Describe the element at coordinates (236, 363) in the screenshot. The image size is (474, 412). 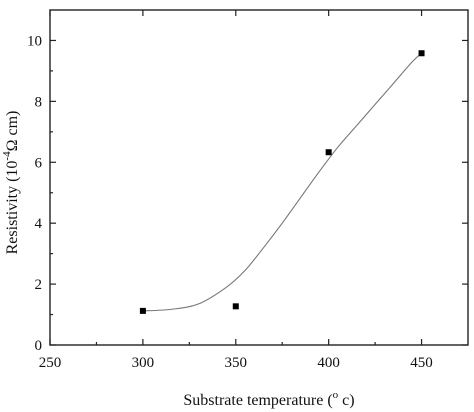
I see `x-tick-label: 350` at that location.